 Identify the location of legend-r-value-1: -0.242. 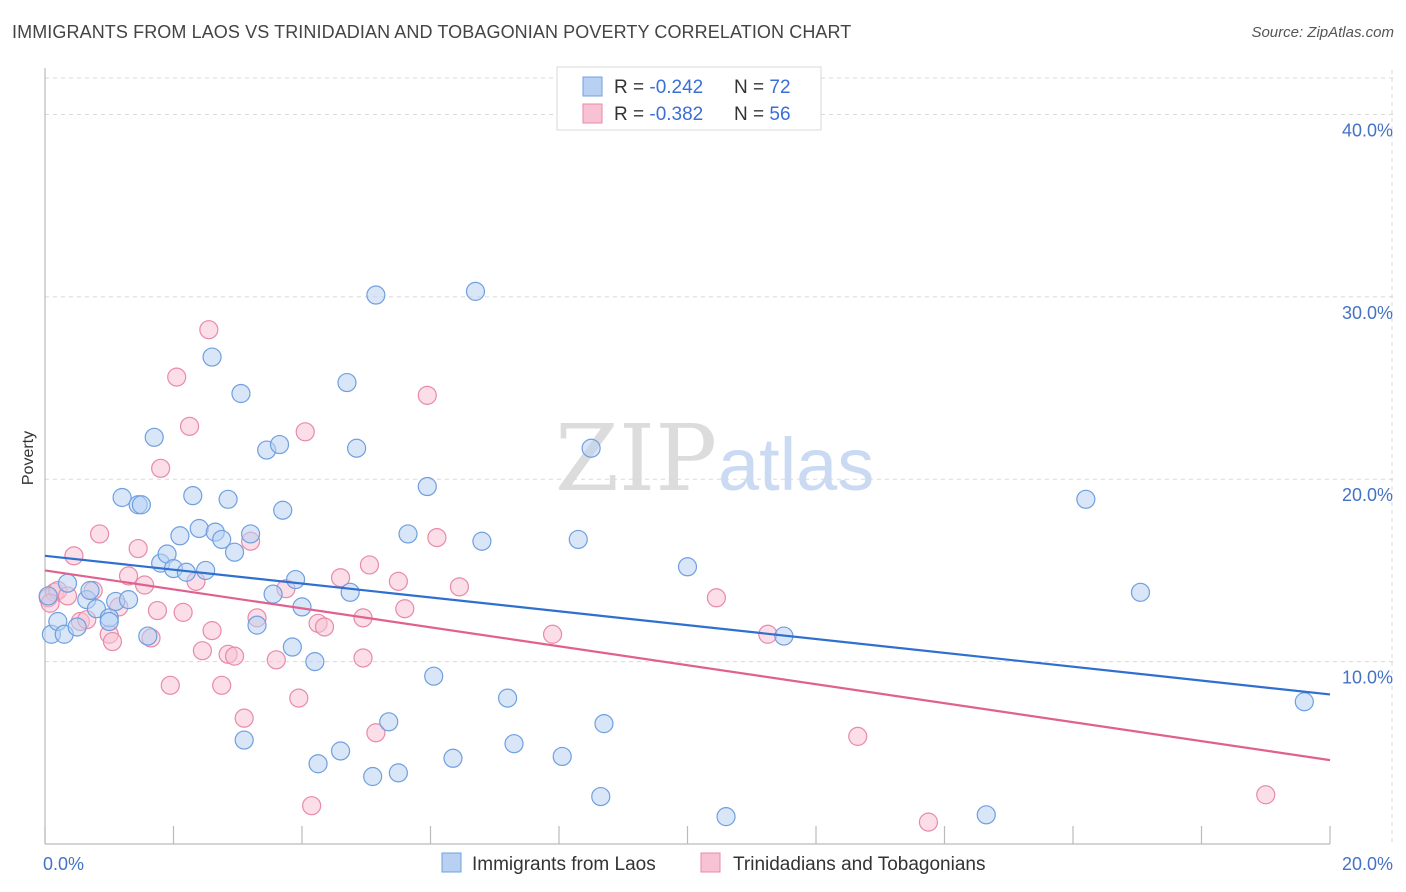
(676, 87).